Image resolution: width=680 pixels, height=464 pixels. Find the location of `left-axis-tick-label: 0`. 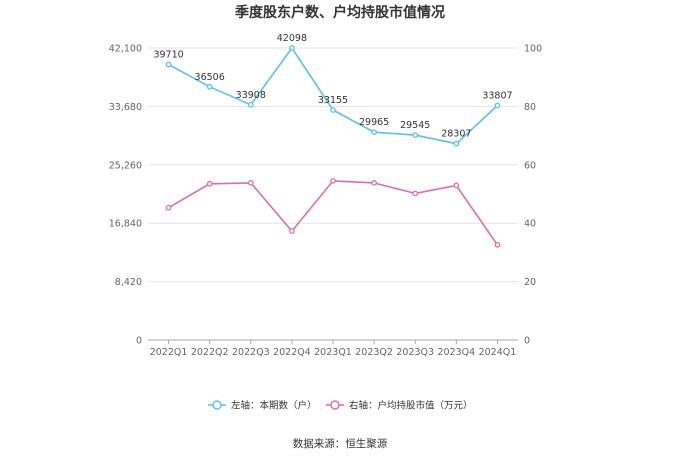

left-axis-tick-label: 0 is located at coordinates (139, 341).